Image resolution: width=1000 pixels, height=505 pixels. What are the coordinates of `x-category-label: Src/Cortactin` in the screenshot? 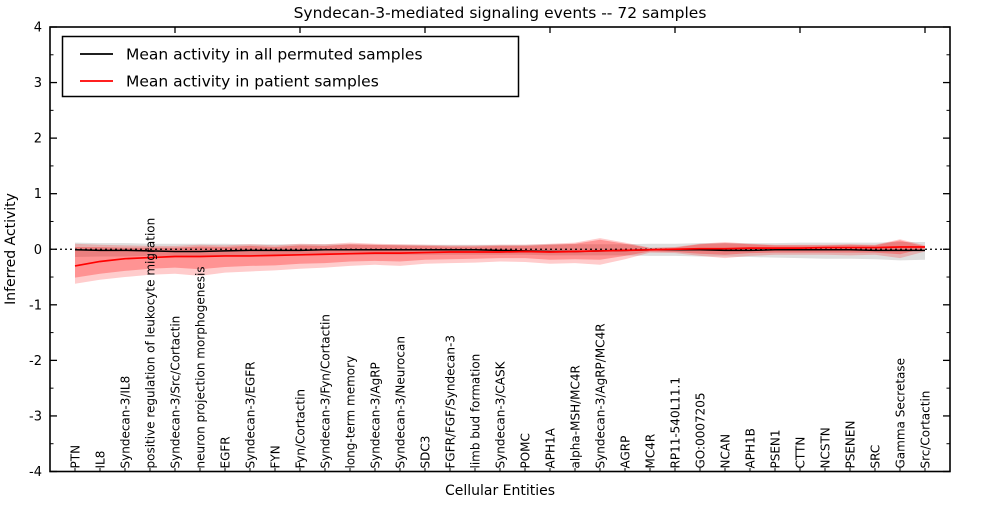 It's located at (926, 430).